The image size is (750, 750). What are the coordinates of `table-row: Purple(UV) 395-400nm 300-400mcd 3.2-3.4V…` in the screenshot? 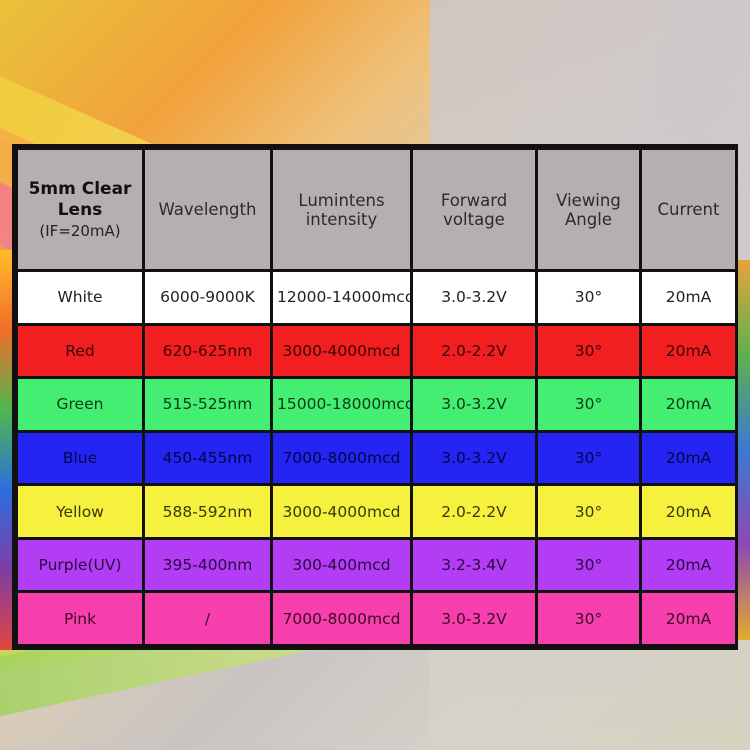 It's located at (376, 565).